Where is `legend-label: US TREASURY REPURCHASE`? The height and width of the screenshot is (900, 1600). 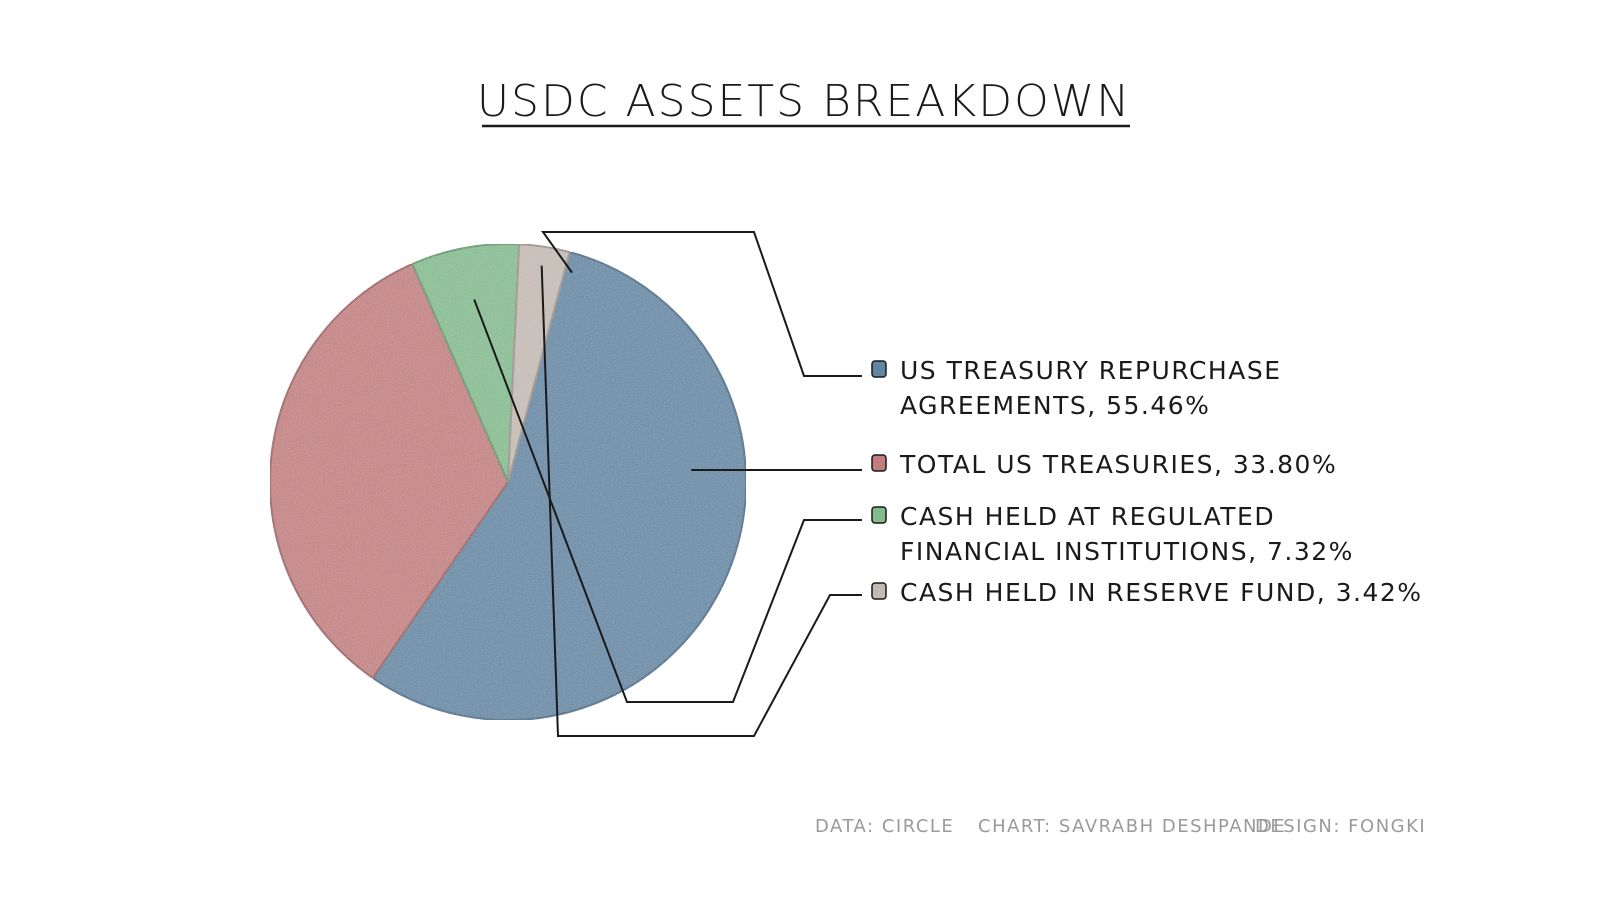
legend-label: US TREASURY REPURCHASE is located at coordinates (1091, 370).